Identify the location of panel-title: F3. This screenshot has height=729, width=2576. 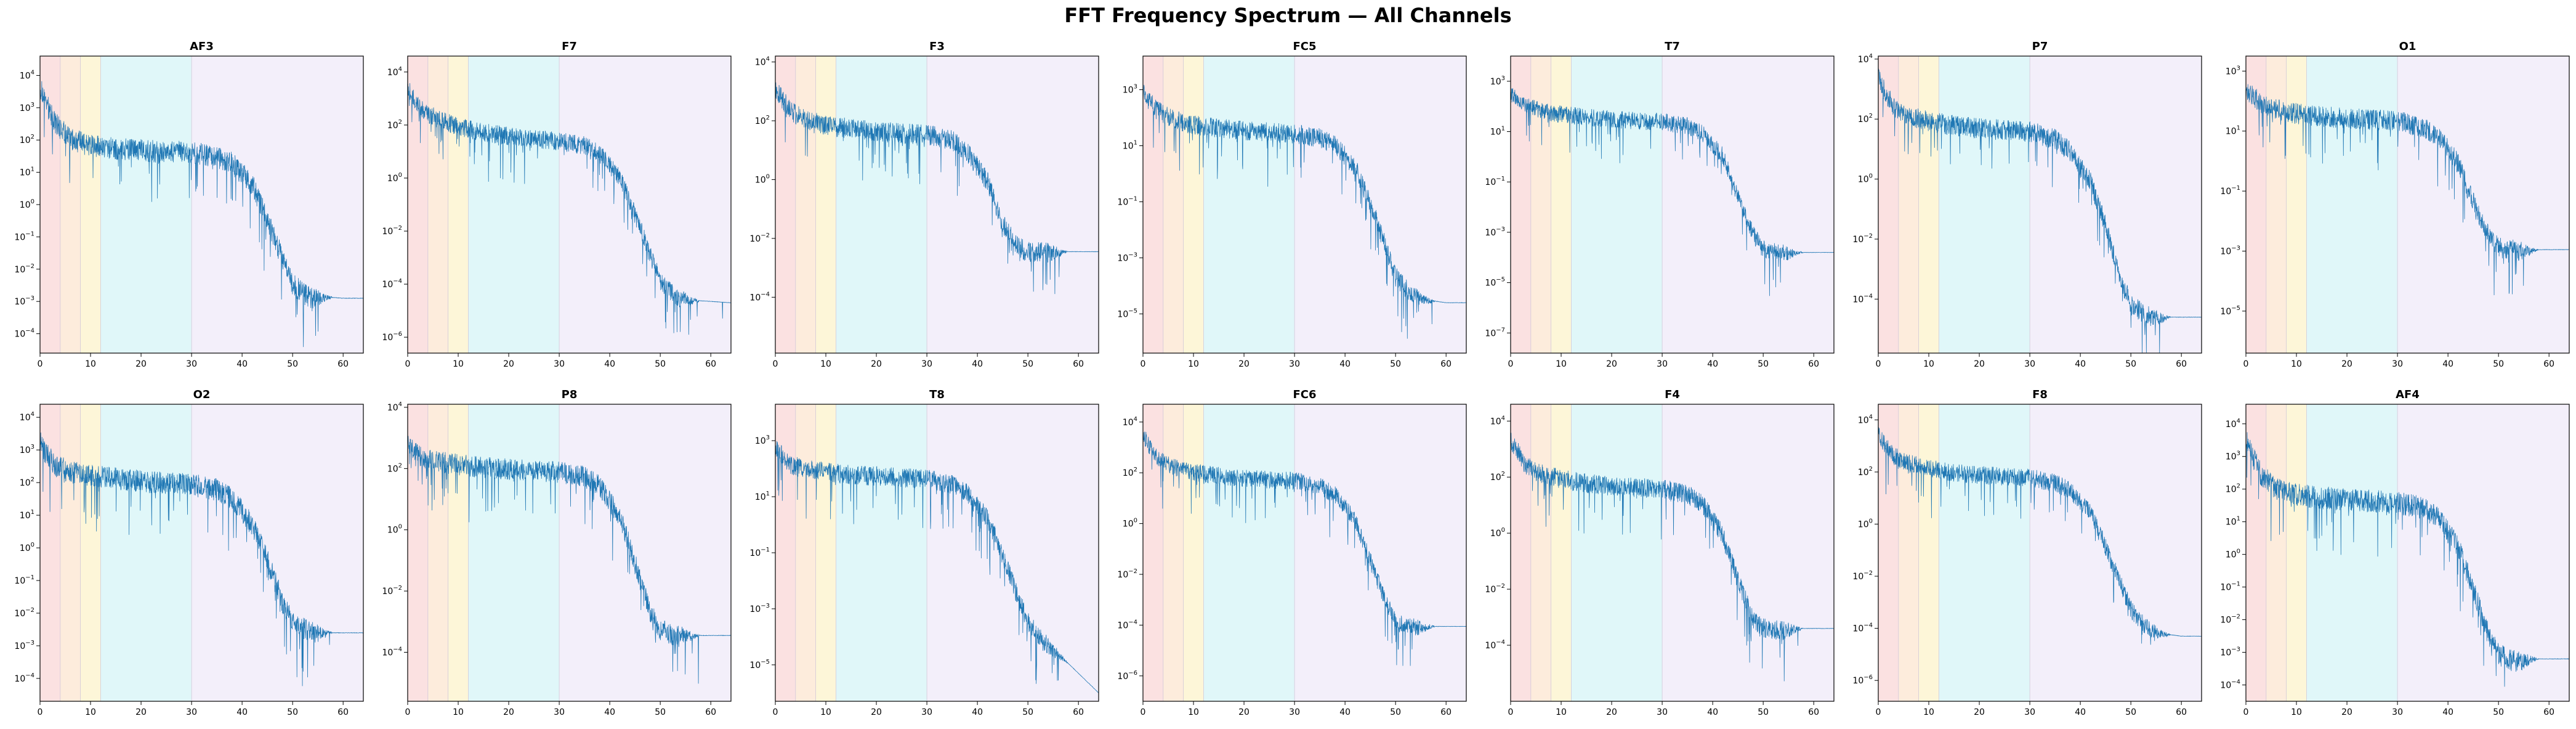
(937, 46).